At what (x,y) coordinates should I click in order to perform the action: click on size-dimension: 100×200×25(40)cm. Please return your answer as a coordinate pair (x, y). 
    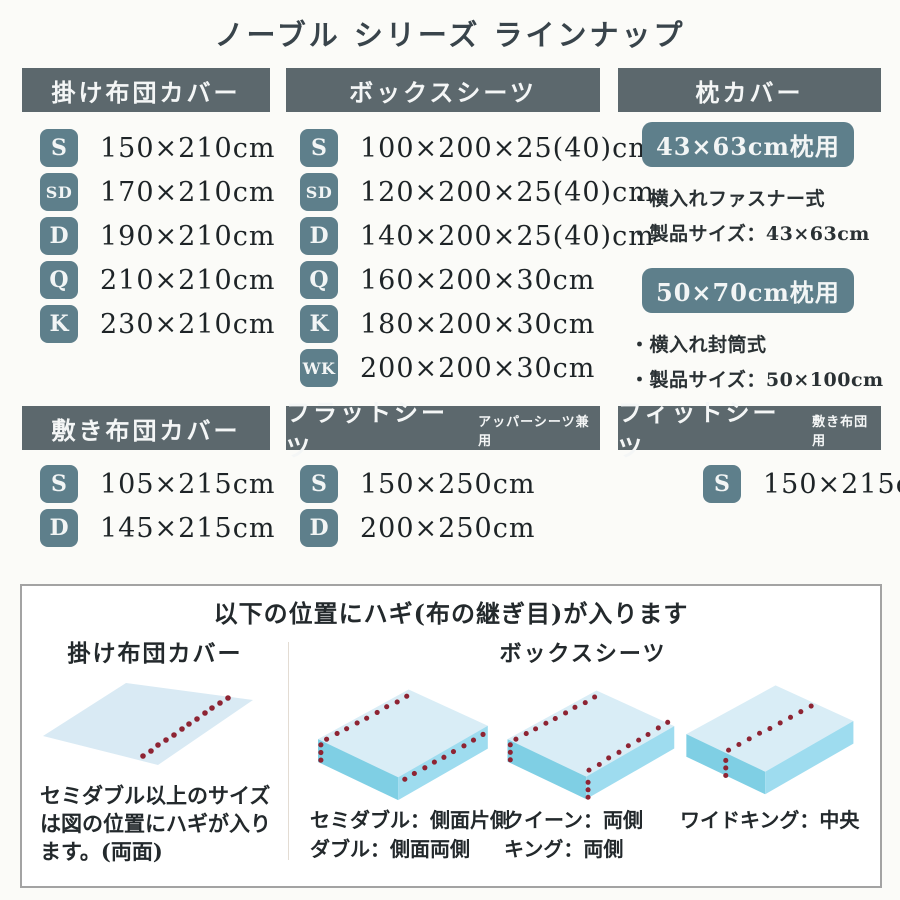
    Looking at the image, I should click on (507, 148).